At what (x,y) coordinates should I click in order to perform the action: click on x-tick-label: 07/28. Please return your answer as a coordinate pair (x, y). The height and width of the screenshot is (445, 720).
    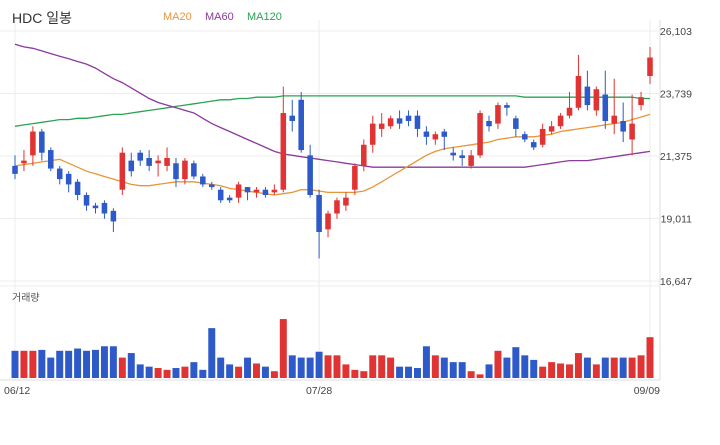
    Looking at the image, I should click on (319, 391).